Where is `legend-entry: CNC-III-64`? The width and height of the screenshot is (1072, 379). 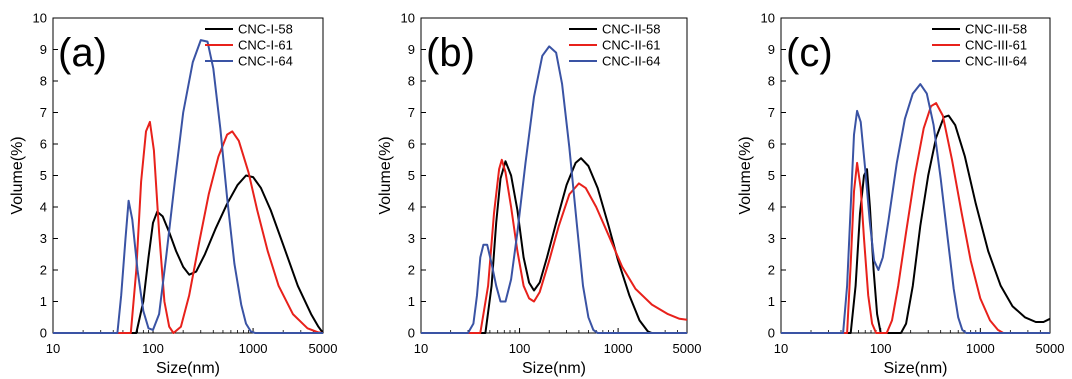 legend-entry: CNC-III-64 is located at coordinates (996, 61).